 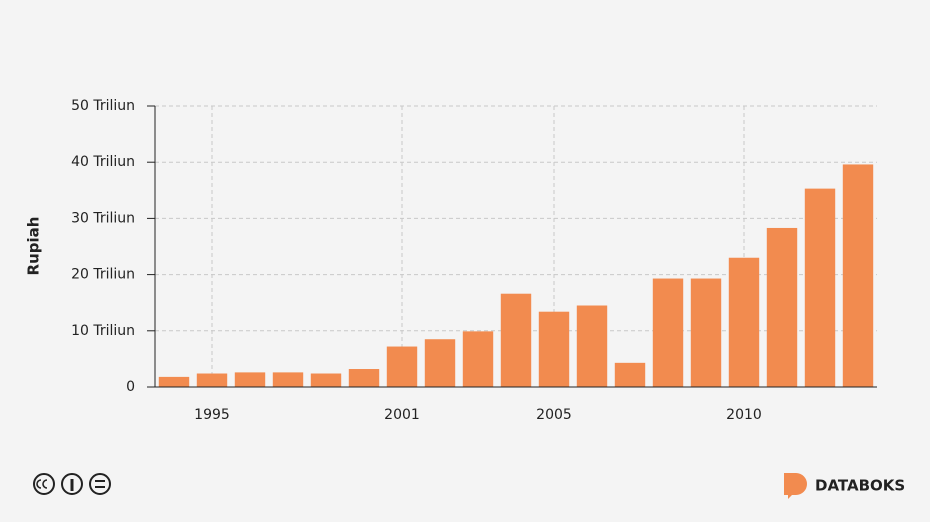 What do you see at coordinates (103, 106) in the screenshot?
I see `y-tick-label: 50 Triliun` at bounding box center [103, 106].